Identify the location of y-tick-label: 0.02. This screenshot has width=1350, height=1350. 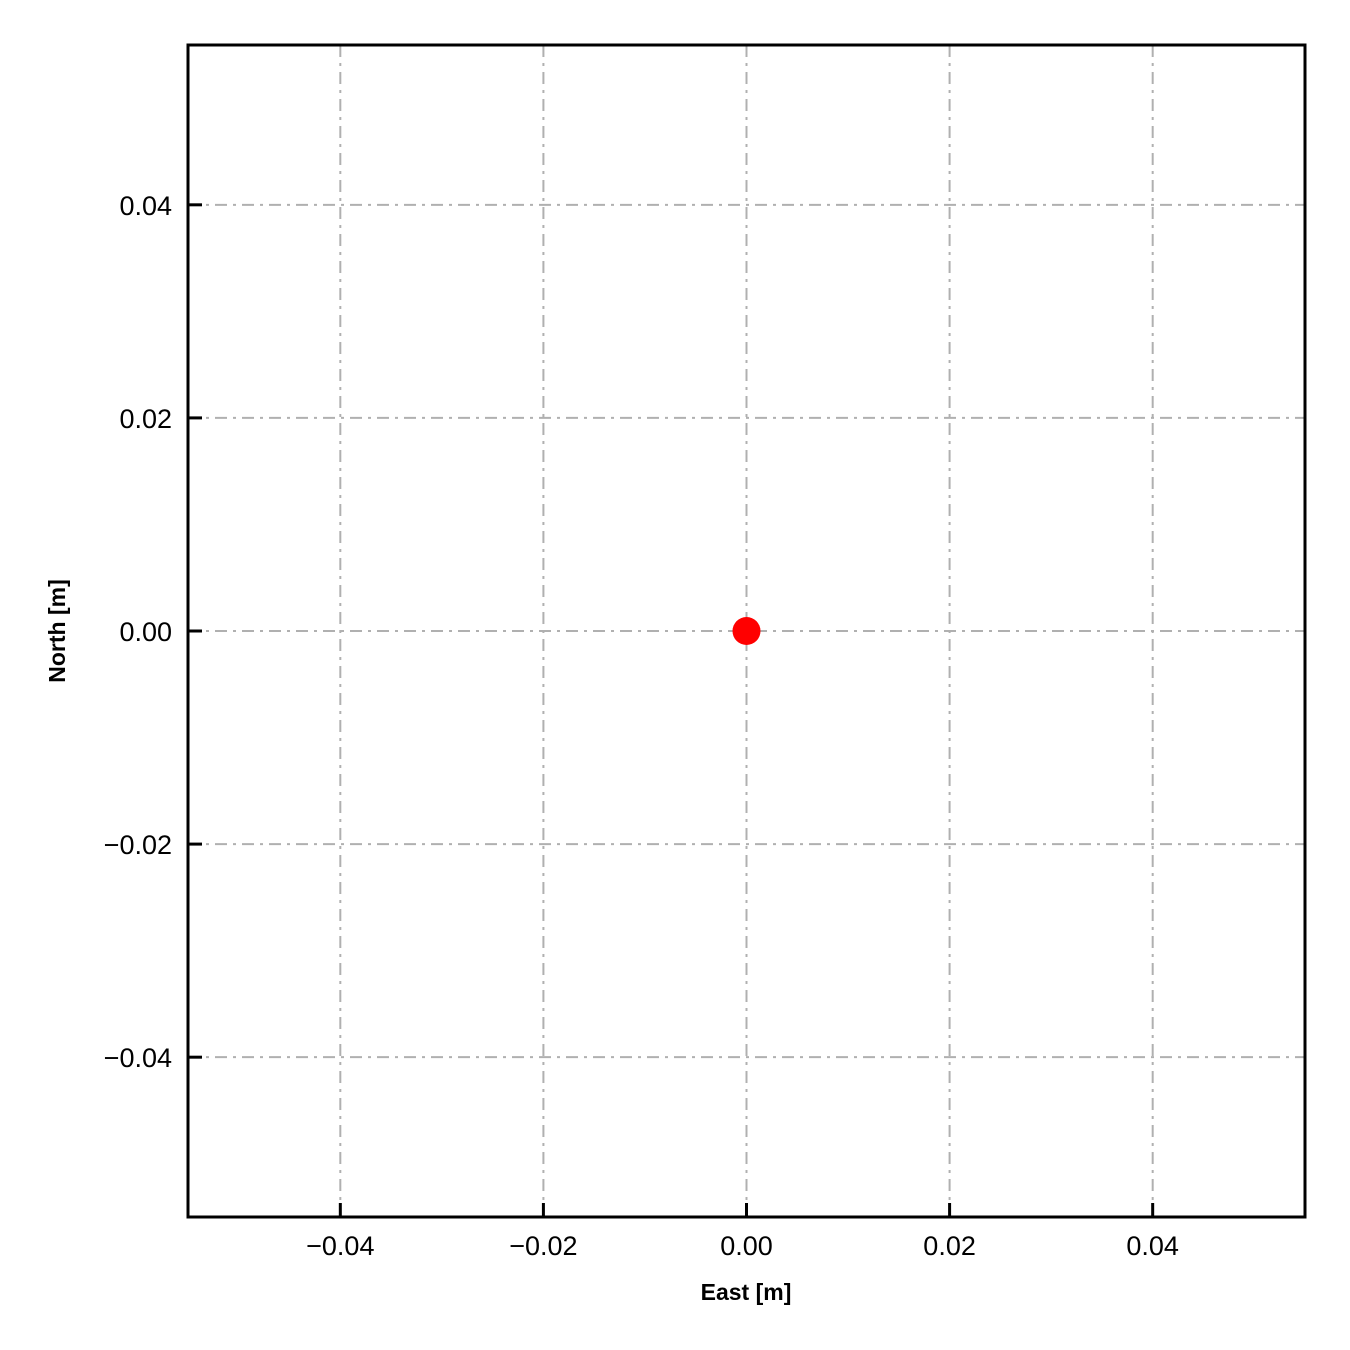
(145, 419).